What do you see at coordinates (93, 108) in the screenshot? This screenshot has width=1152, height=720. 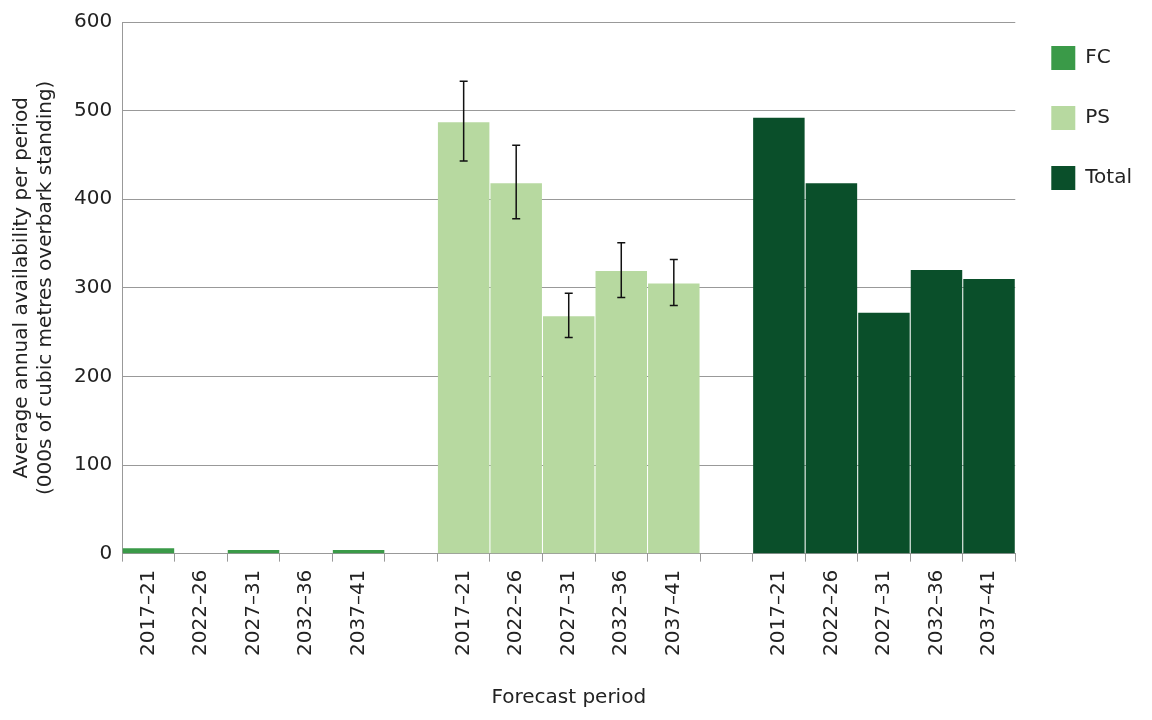 I see `y-tick-label: 500` at bounding box center [93, 108].